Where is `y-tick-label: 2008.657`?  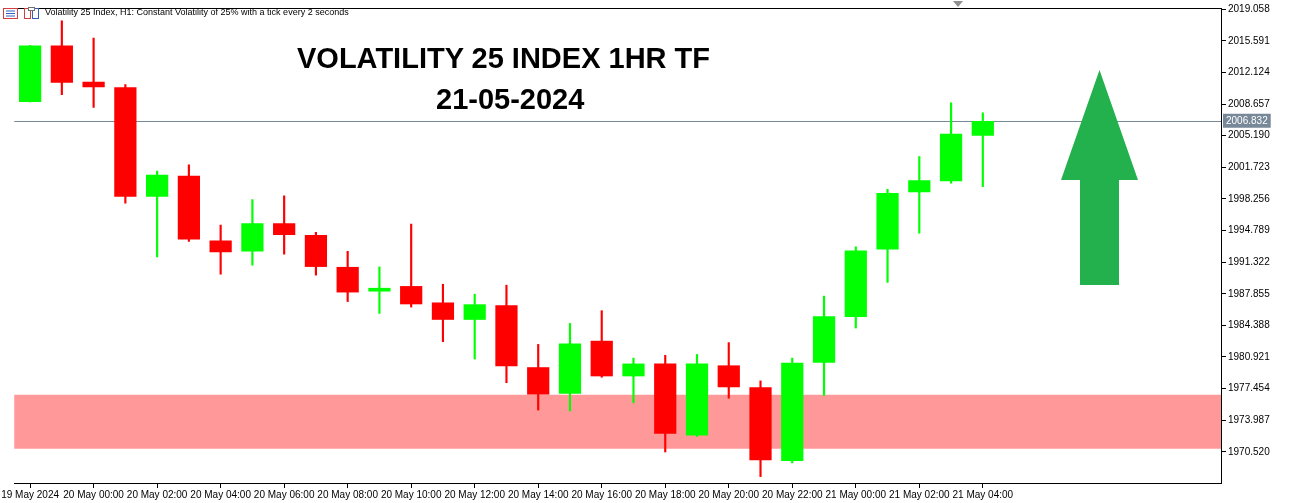 y-tick-label: 2008.657 is located at coordinates (1249, 103).